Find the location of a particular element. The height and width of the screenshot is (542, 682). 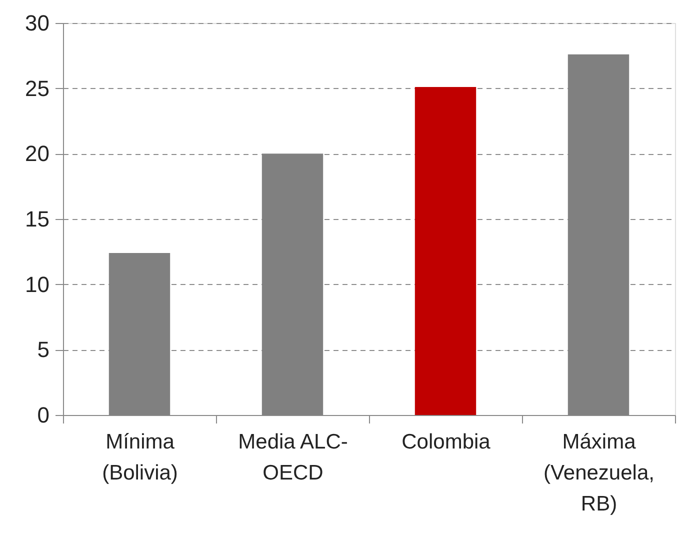

x-tick-label: Máxima (Venezuela, RB) is located at coordinates (599, 473).